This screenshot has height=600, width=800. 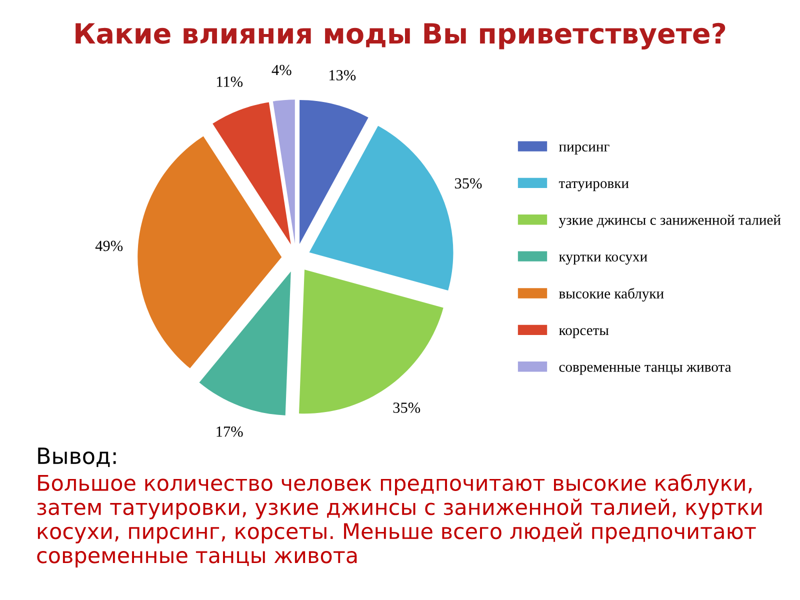 I want to click on chart-title: Какие влияния моды Вы приветствуете?, so click(x=401, y=36).